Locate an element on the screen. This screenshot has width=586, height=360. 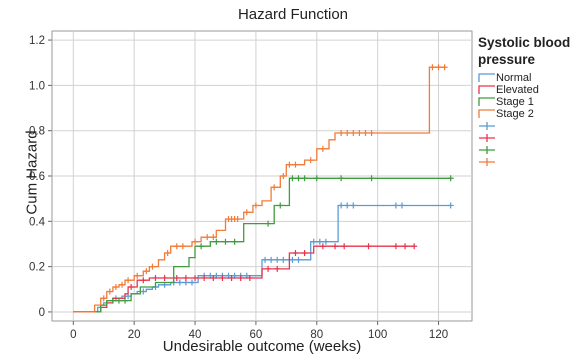
legend-item-stage-2: Stage 2 is located at coordinates (532, 114).